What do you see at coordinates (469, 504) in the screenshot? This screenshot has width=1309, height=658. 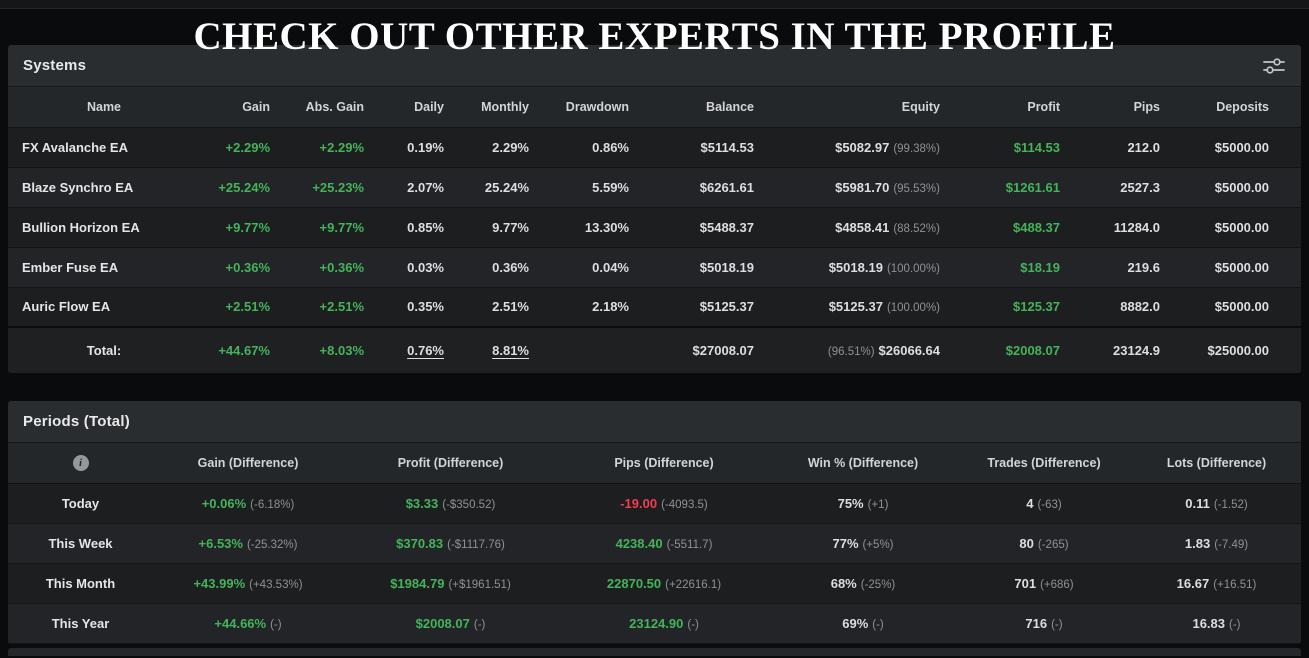 I see `profit-diff: (-$350.52)` at bounding box center [469, 504].